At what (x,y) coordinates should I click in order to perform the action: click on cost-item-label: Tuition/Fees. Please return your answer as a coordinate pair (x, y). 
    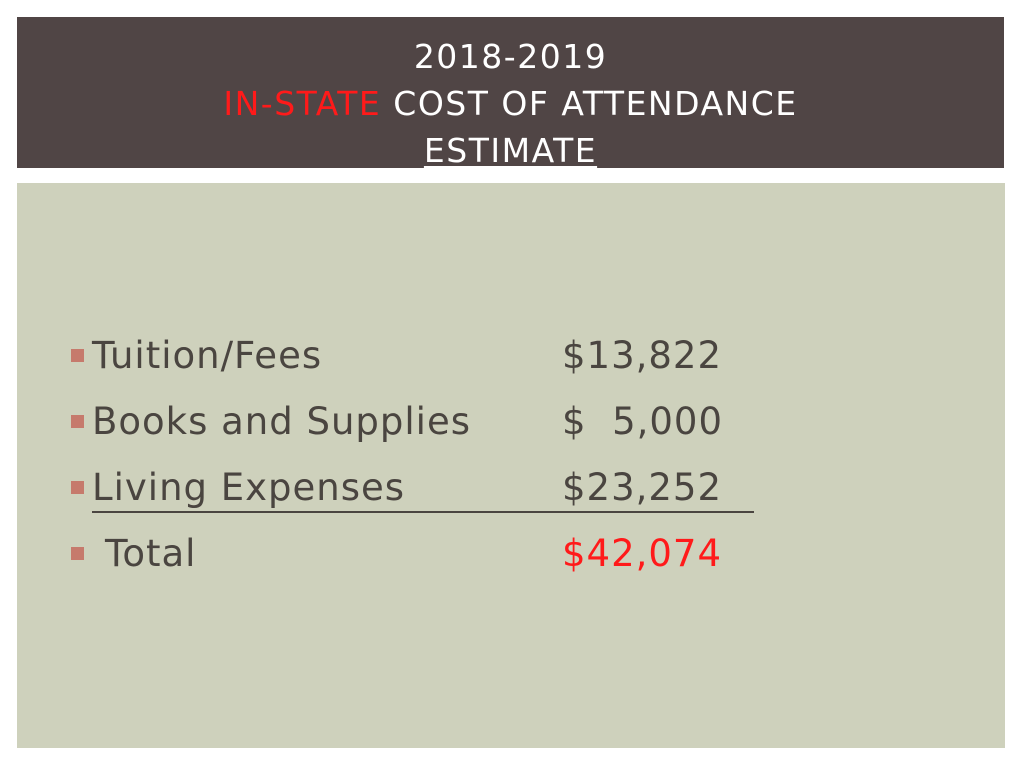
    Looking at the image, I should click on (207, 355).